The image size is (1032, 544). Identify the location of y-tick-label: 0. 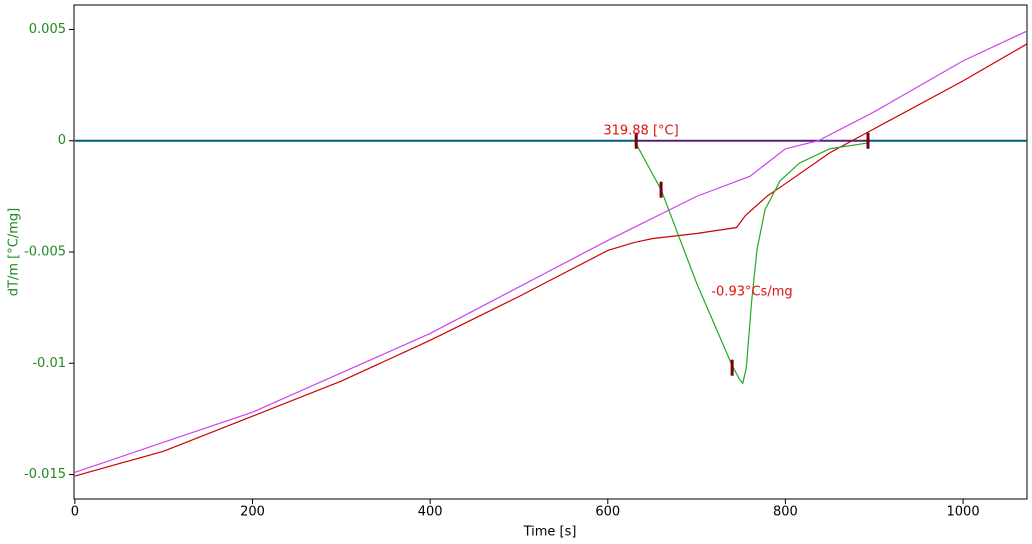
(62, 140).